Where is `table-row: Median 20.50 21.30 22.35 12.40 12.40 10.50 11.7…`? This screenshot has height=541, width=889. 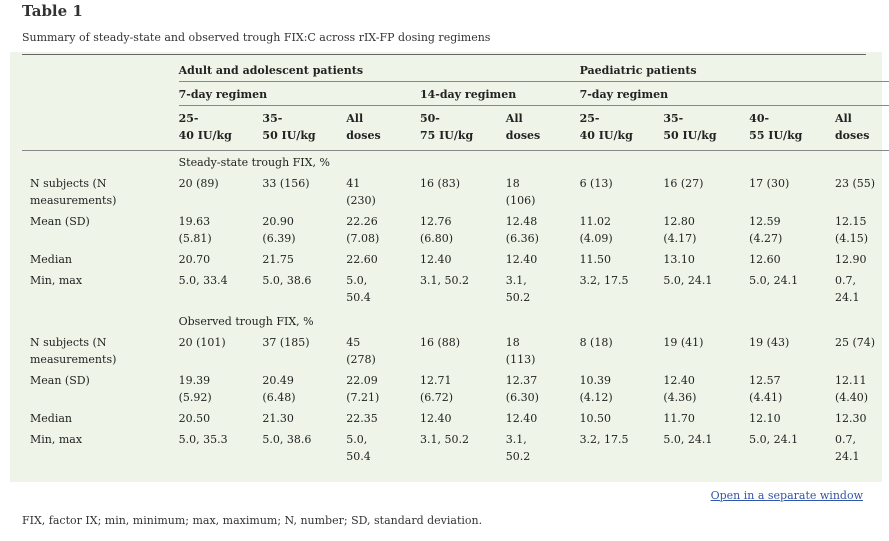 table-row: Median 20.50 21.30 22.35 12.40 12.40 10.50 11.7… is located at coordinates (455, 420).